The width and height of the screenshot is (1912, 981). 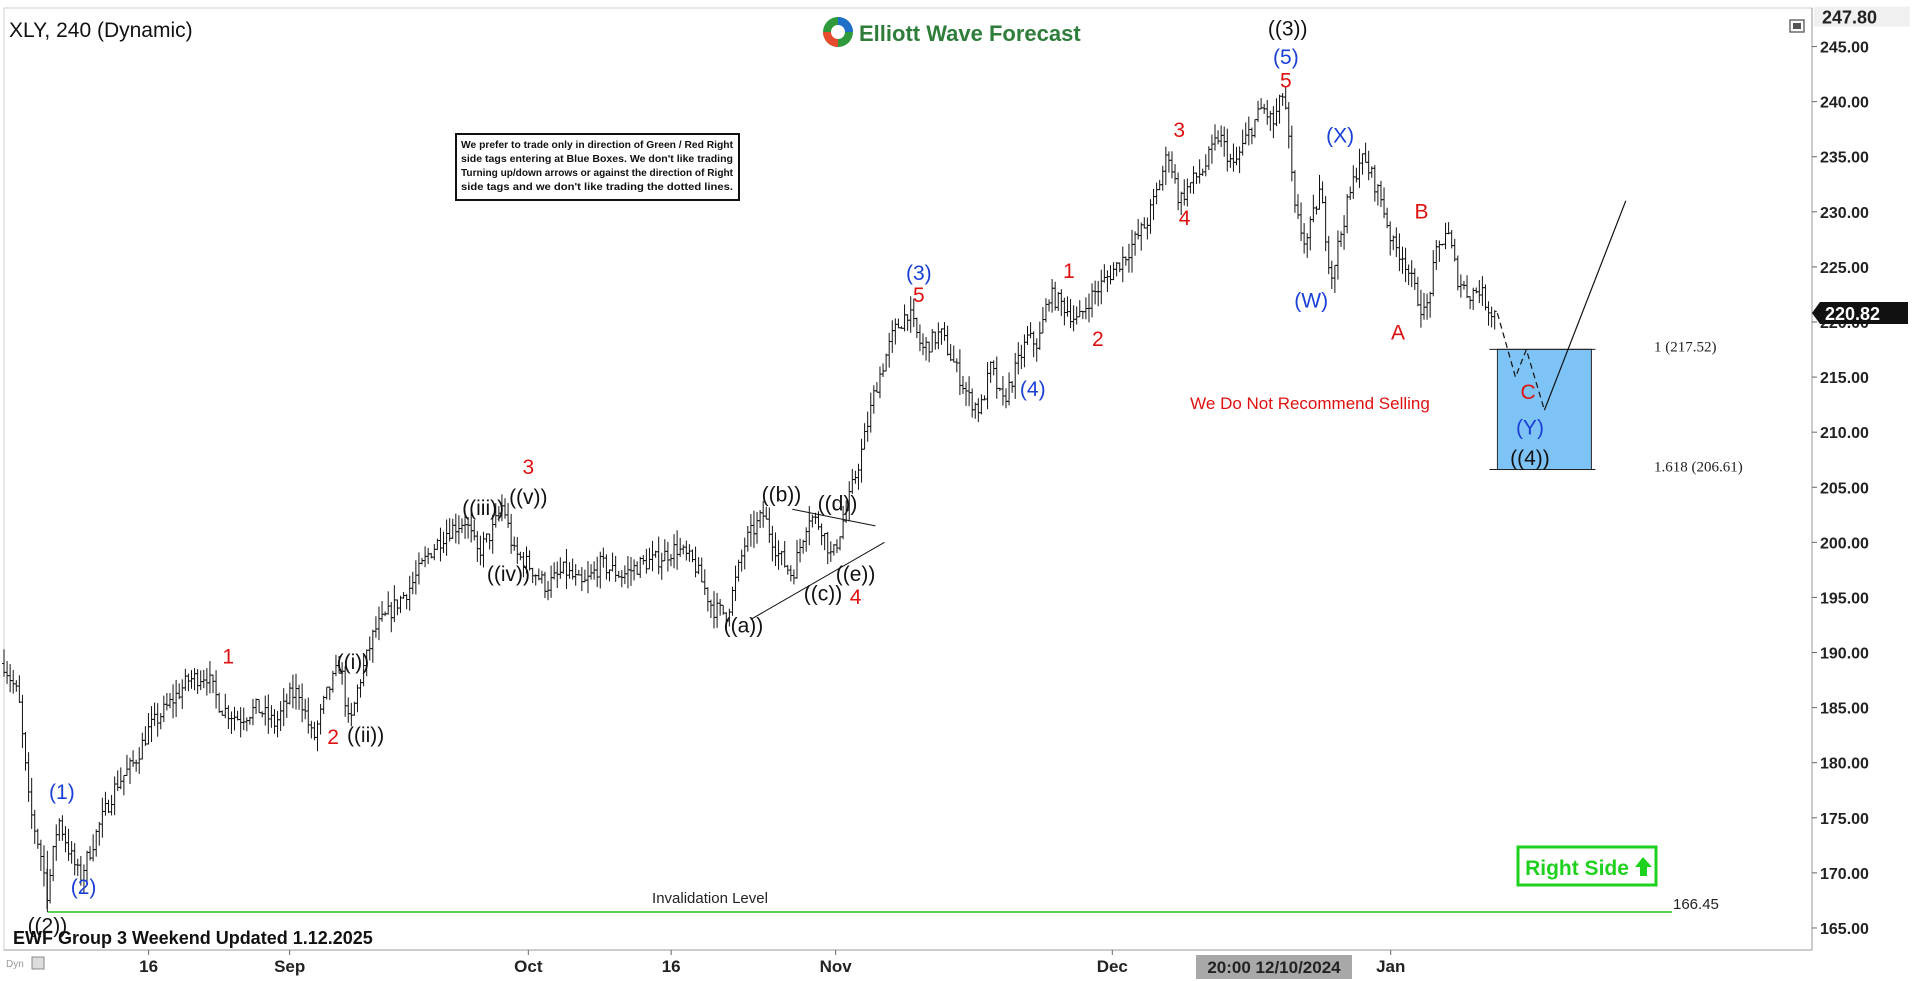 What do you see at coordinates (101, 30) in the screenshot?
I see `symbol-label: XLY, 240 (Dynamic)` at bounding box center [101, 30].